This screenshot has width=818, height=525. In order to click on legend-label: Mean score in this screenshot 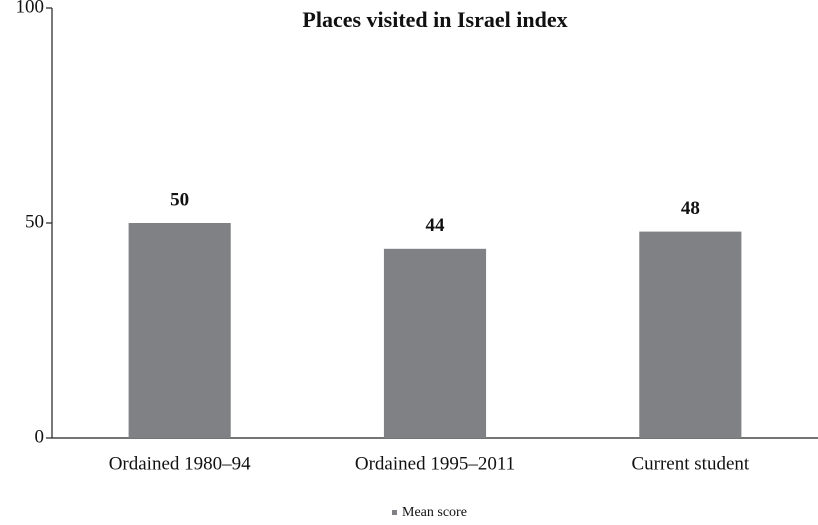, I will do `click(434, 512)`.